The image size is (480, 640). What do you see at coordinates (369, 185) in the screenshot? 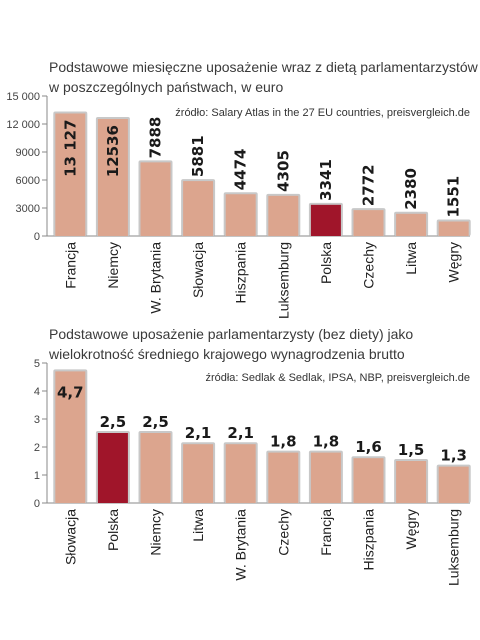
I see `bar-value-label: 2772` at bounding box center [369, 185].